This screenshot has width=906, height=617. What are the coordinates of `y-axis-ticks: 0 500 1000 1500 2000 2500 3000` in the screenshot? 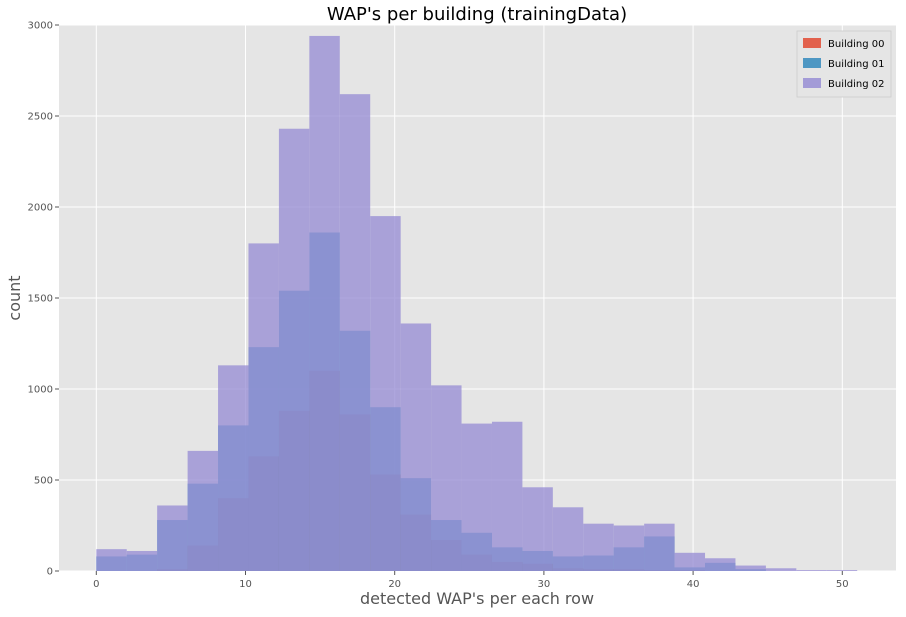 It's located at (43, 299).